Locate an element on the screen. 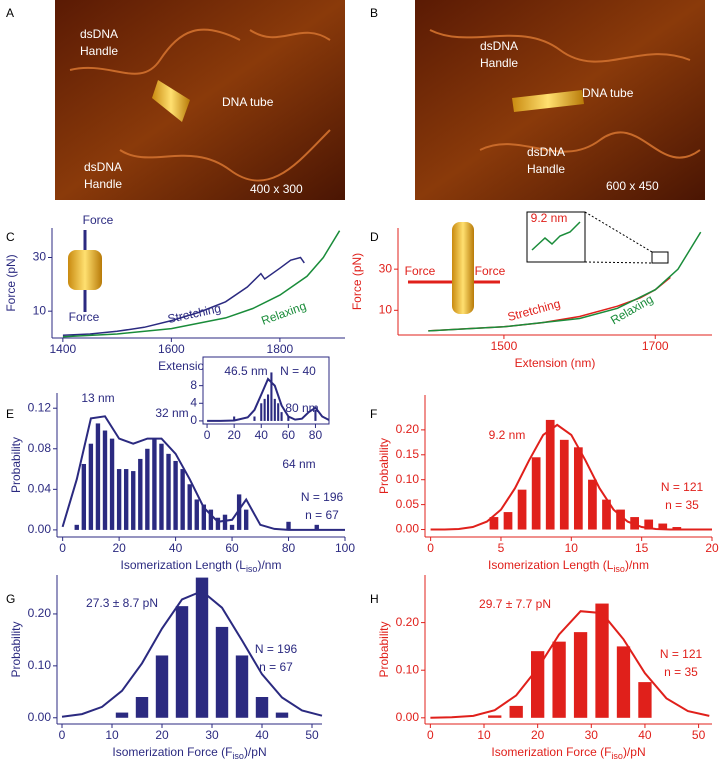 This screenshot has width=720, height=769. panel-letter: C is located at coordinates (10, 237).